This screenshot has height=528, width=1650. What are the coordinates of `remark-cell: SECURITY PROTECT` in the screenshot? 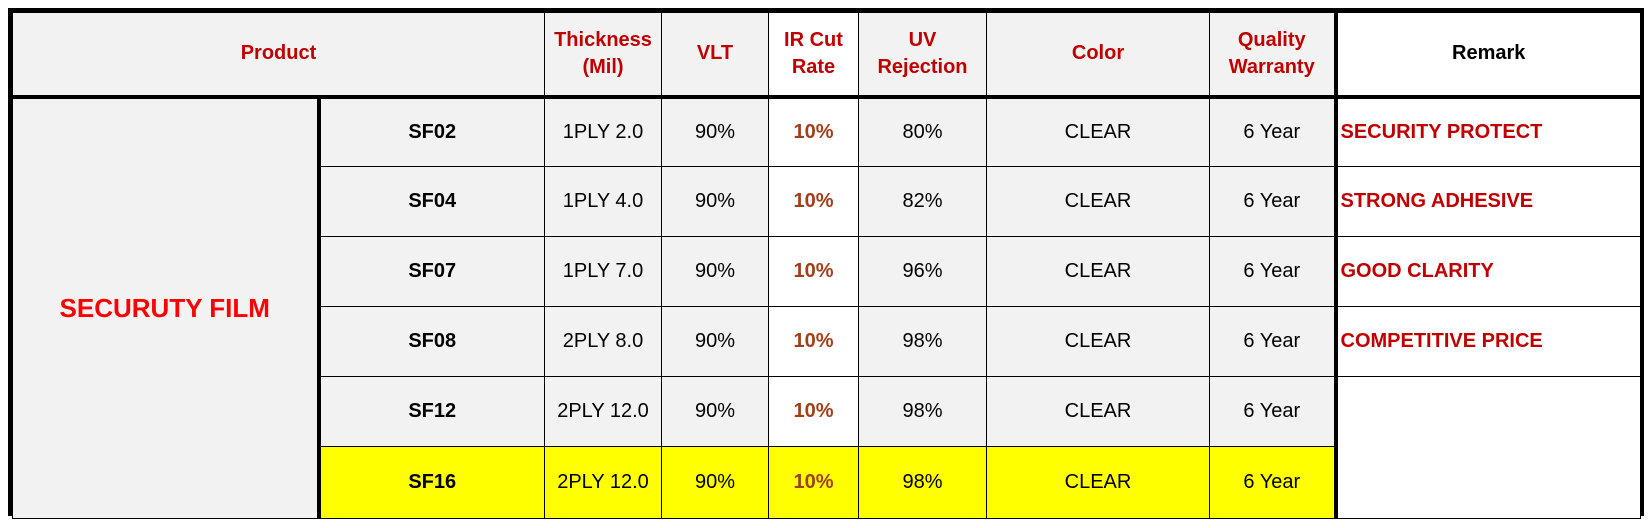 It's located at (1487, 131).